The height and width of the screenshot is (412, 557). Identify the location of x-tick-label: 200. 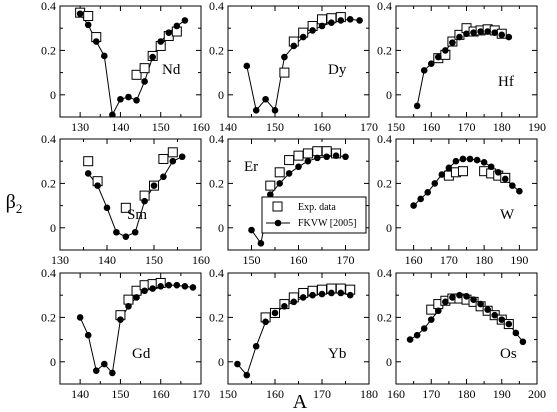
(537, 394).